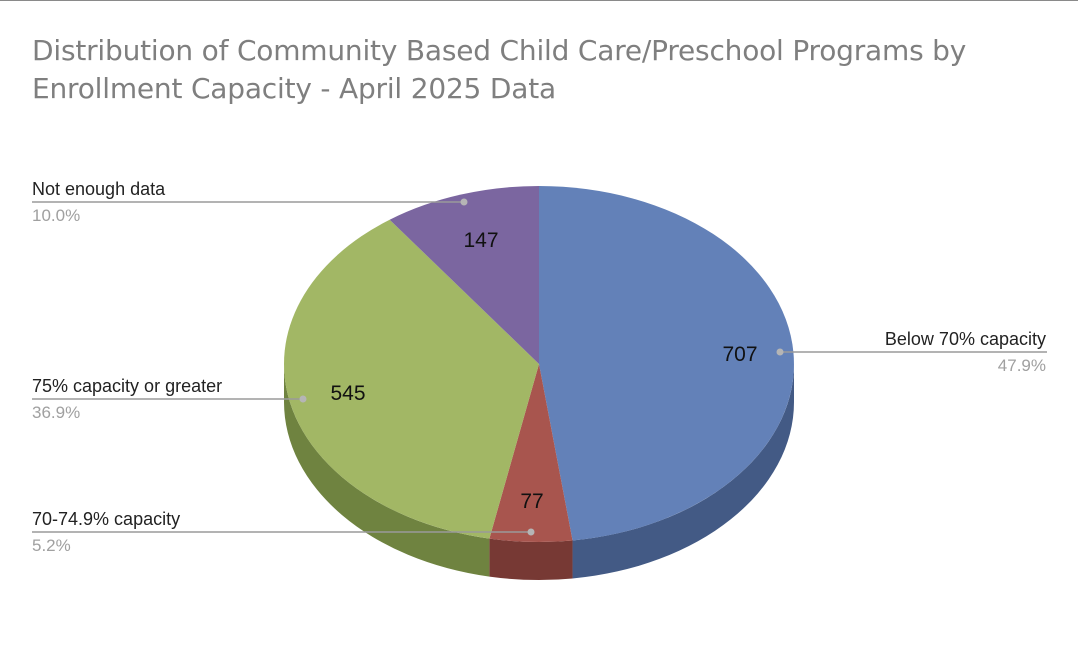 Image resolution: width=1078 pixels, height=662 pixels. I want to click on value-label-below-70: 707, so click(739, 354).